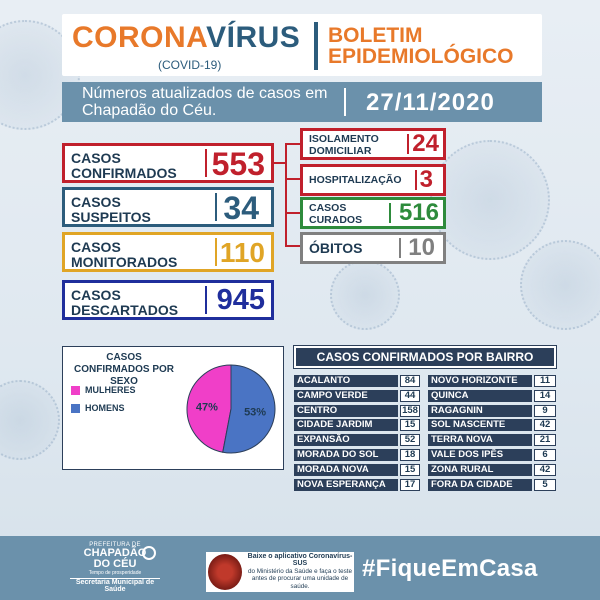  What do you see at coordinates (545, 455) in the screenshot?
I see `neighborhood-value: 6` at bounding box center [545, 455].